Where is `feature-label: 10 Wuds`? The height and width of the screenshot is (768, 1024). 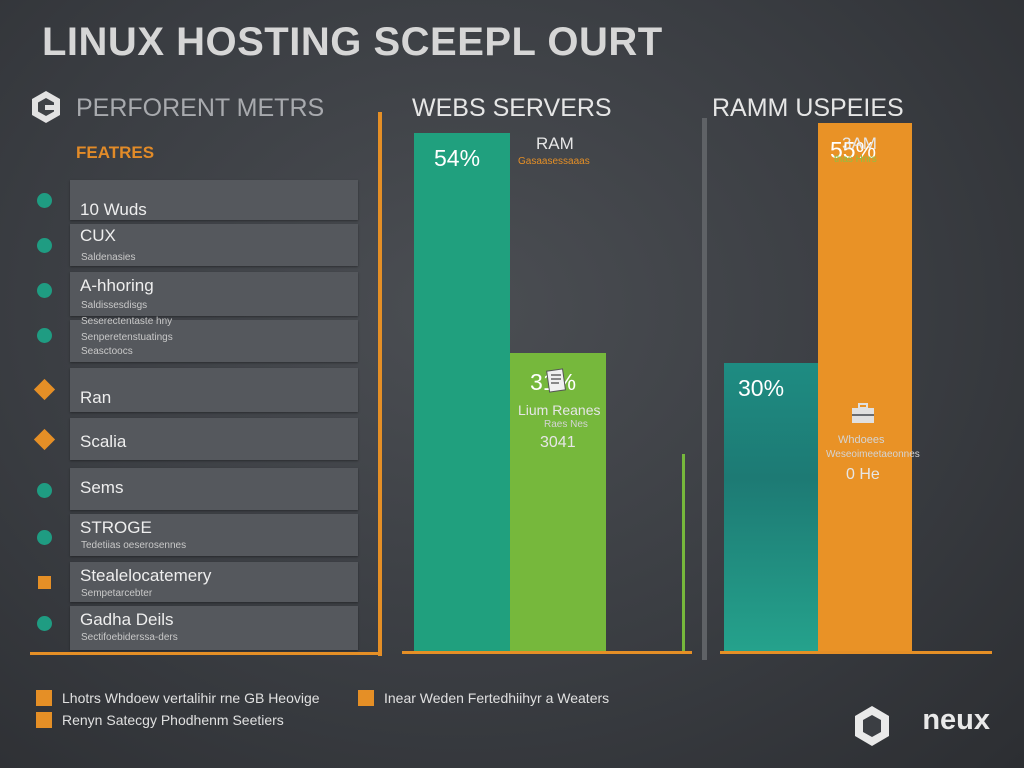
feature-label: 10 Wuds is located at coordinates (113, 209).